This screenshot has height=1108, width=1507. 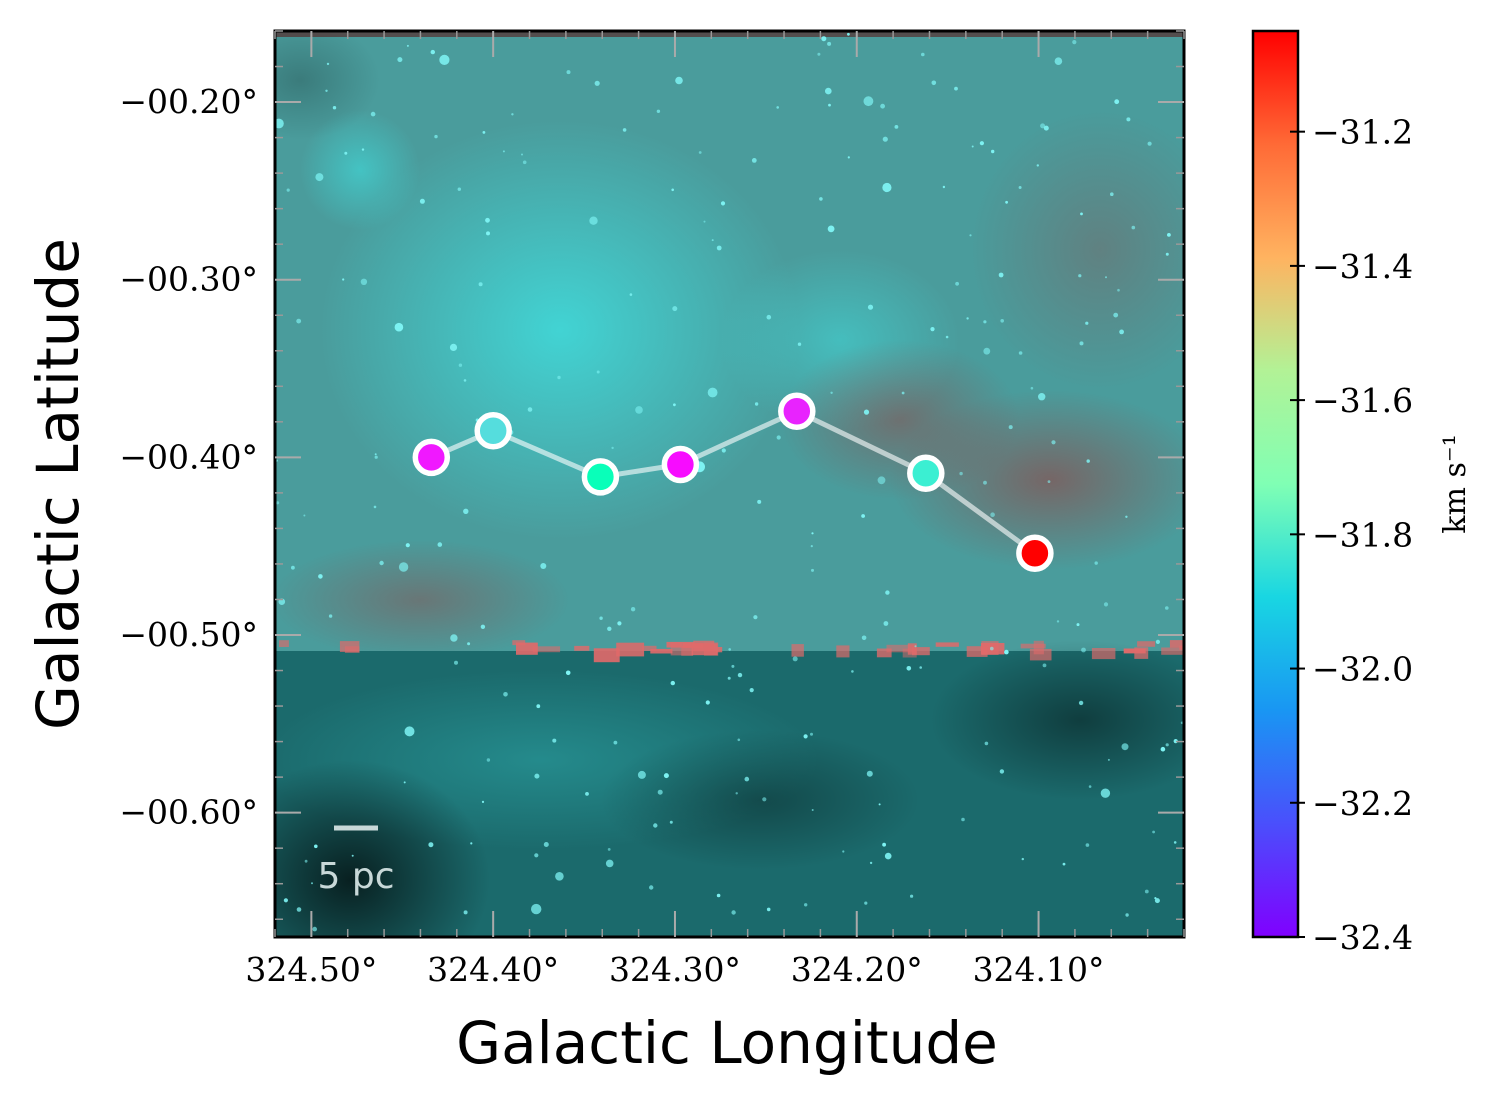 I want to click on y-tick-label: −00.30°, so click(x=188, y=279).